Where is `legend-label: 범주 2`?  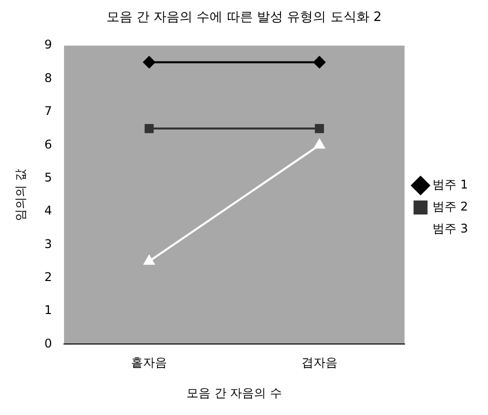
legend-label: 범주 2 is located at coordinates (450, 207).